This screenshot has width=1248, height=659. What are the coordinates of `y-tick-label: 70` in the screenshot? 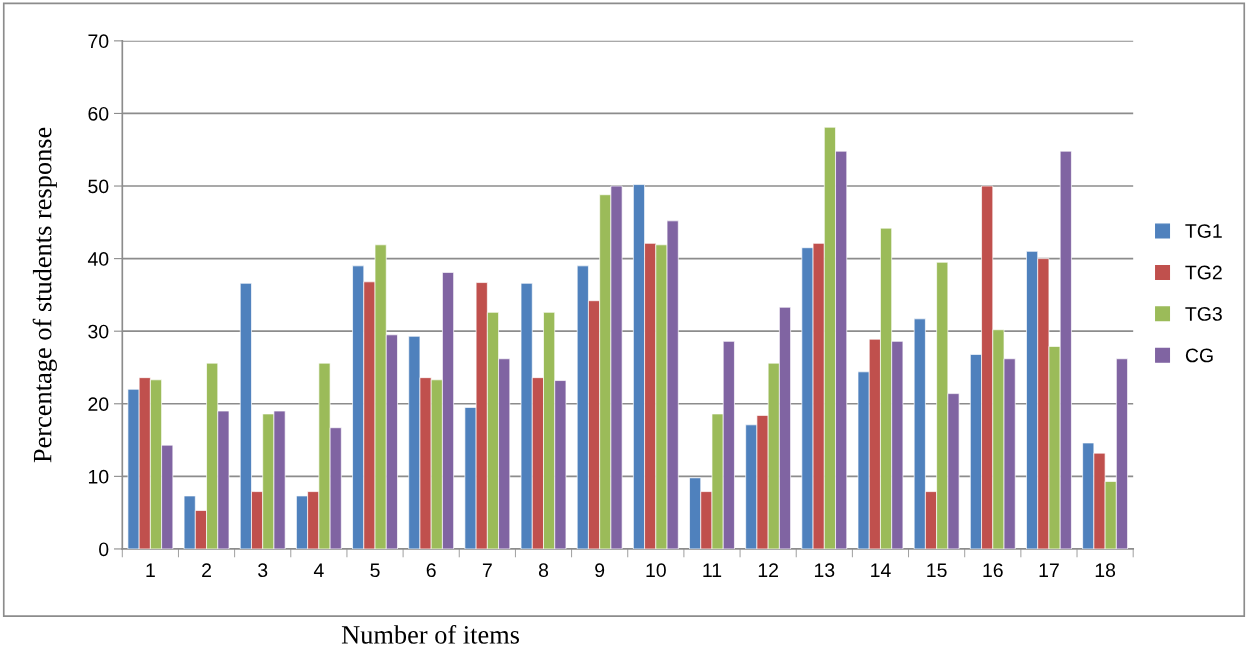 It's located at (98, 41).